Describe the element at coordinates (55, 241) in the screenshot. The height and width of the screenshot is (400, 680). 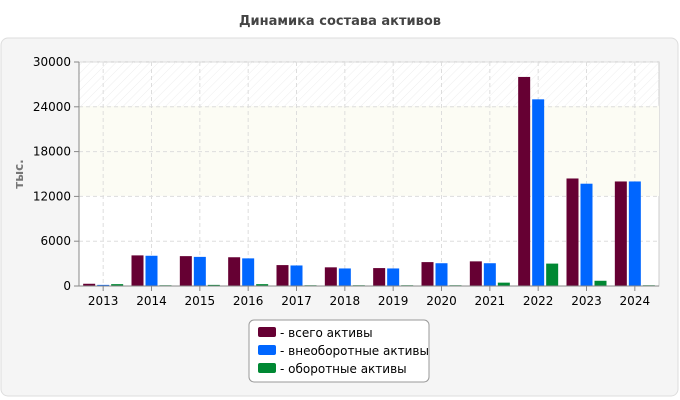
I see `y-tick-label: 6000` at that location.